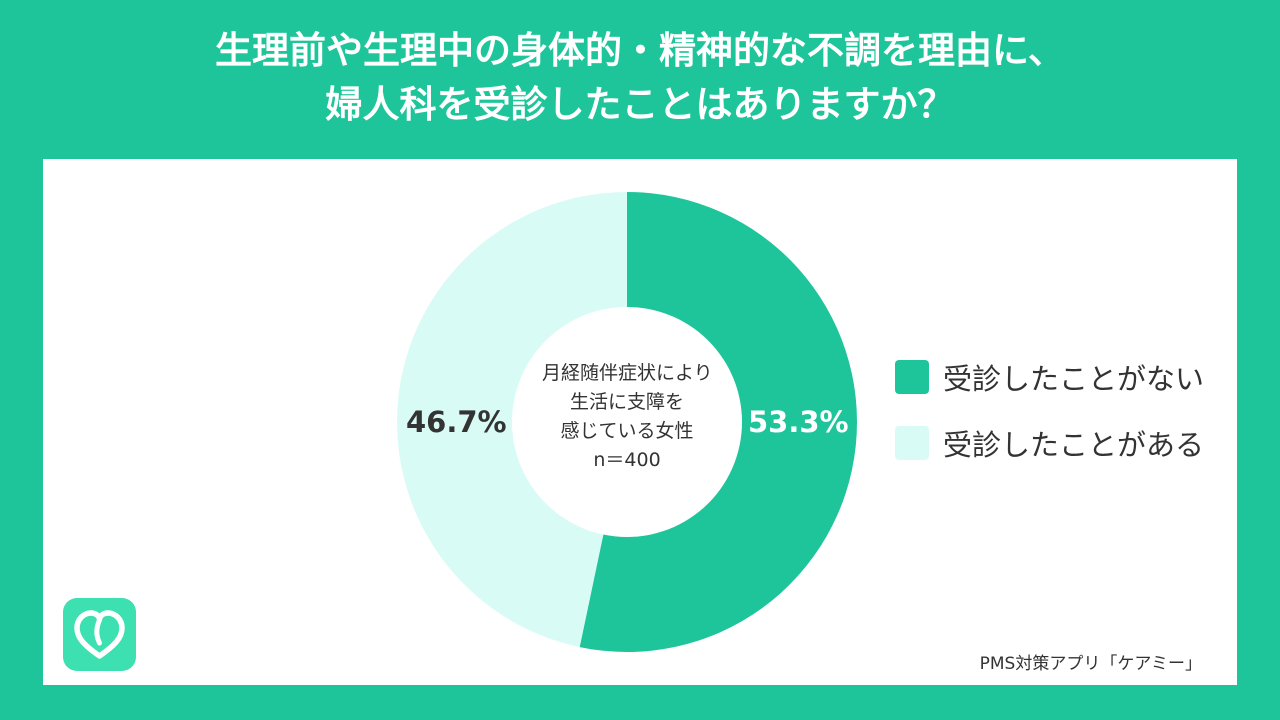 The height and width of the screenshot is (720, 1280). I want to click on data-label-yes: 46.7%, so click(456, 422).